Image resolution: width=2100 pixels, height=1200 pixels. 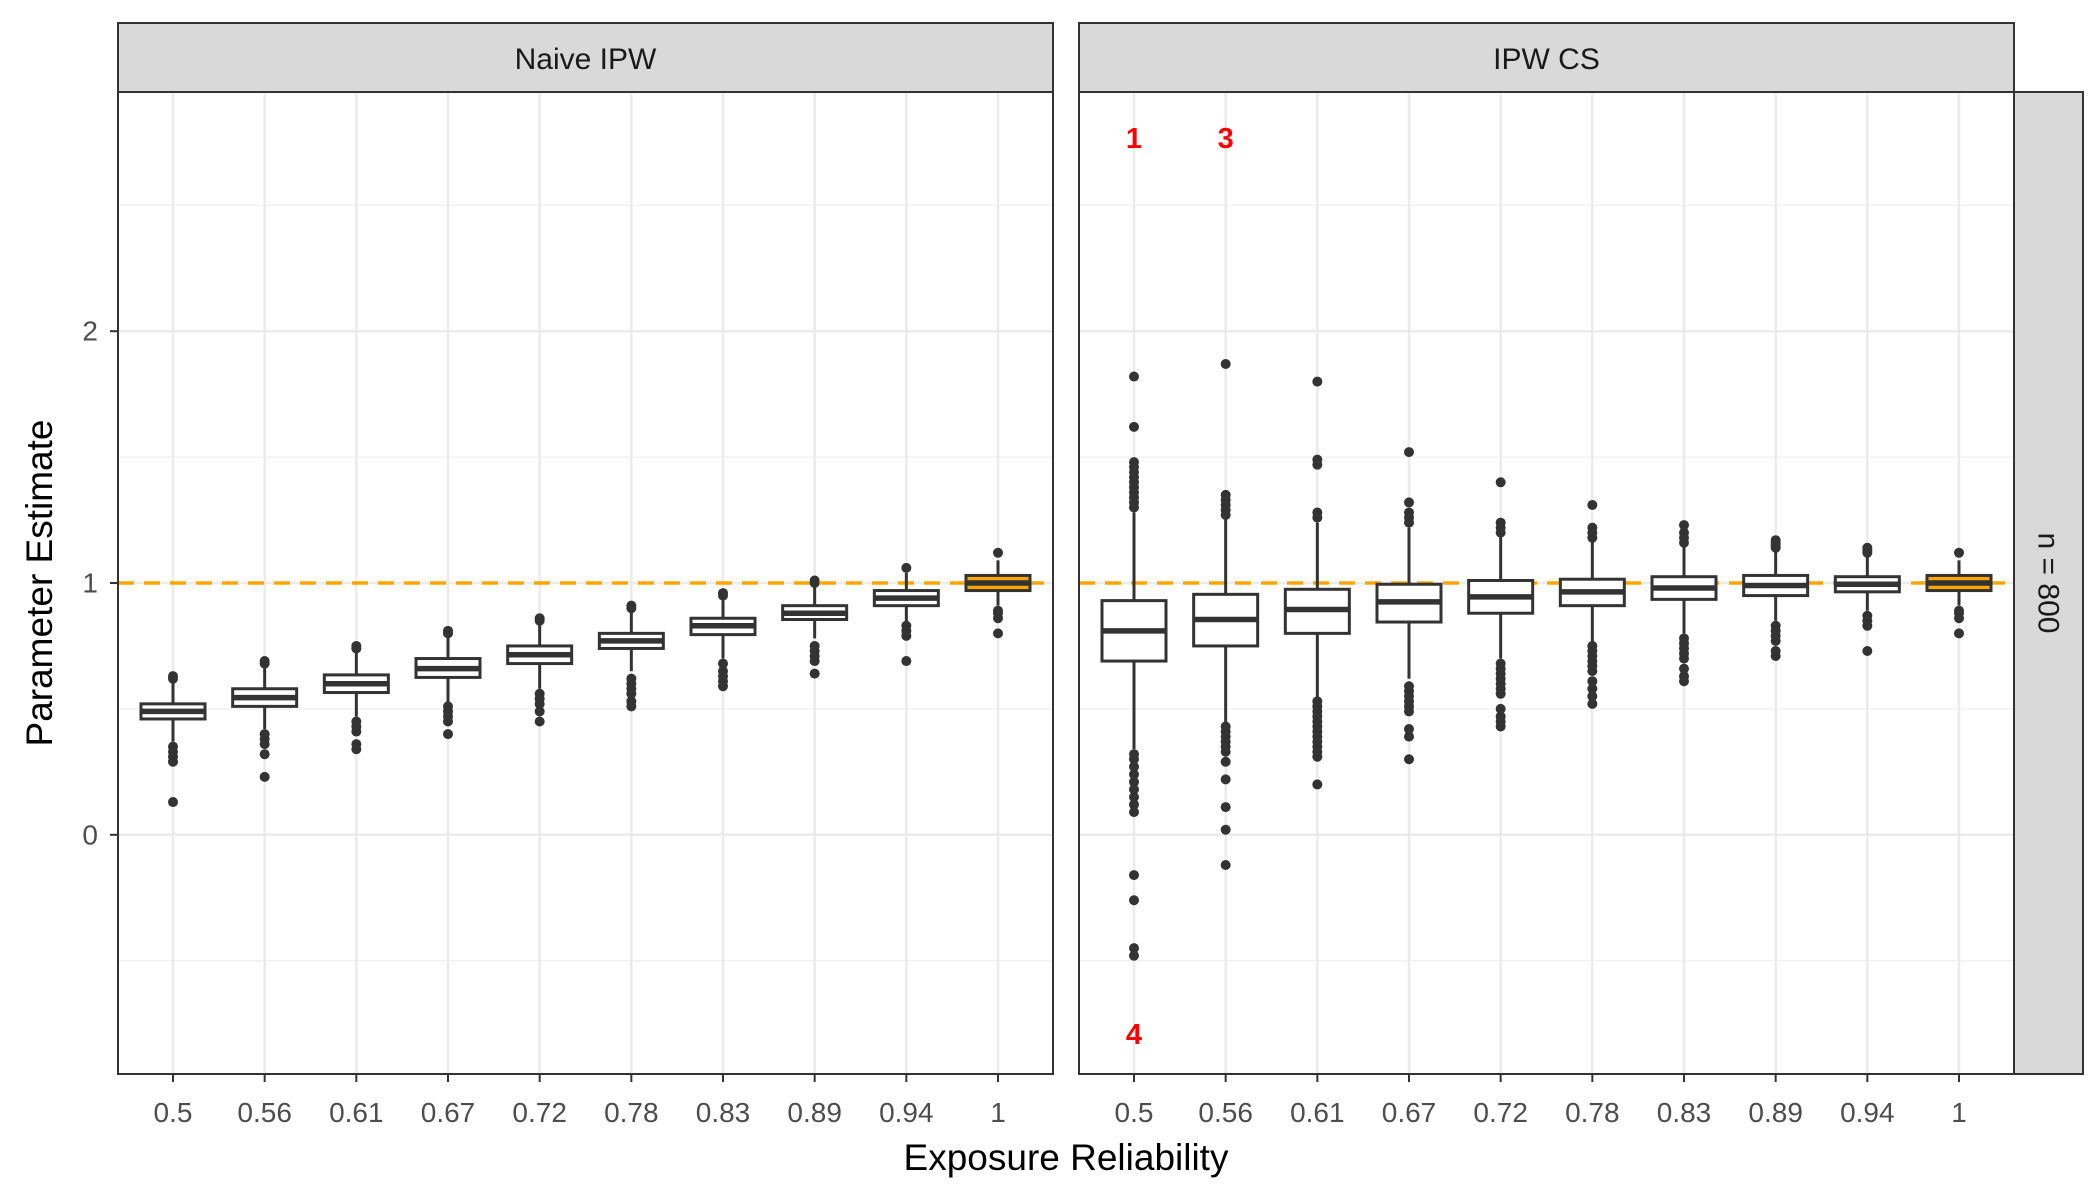 What do you see at coordinates (1317, 583) in the screenshot?
I see `box-0.61` at bounding box center [1317, 583].